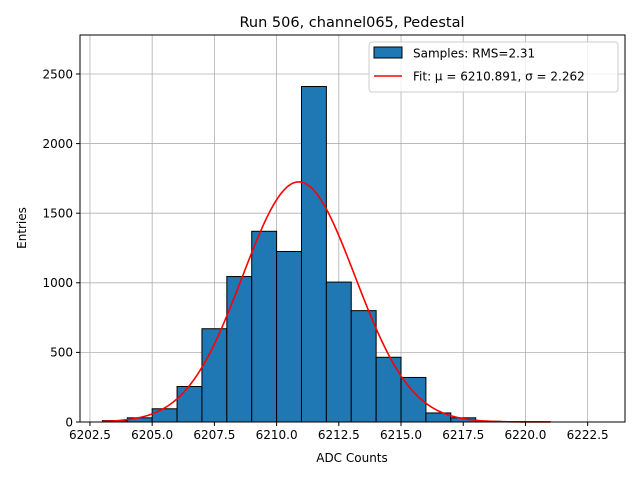 This screenshot has width=640, height=480. What do you see at coordinates (90, 435) in the screenshot?
I see `x-tick-label-0: 6202.5` at bounding box center [90, 435].